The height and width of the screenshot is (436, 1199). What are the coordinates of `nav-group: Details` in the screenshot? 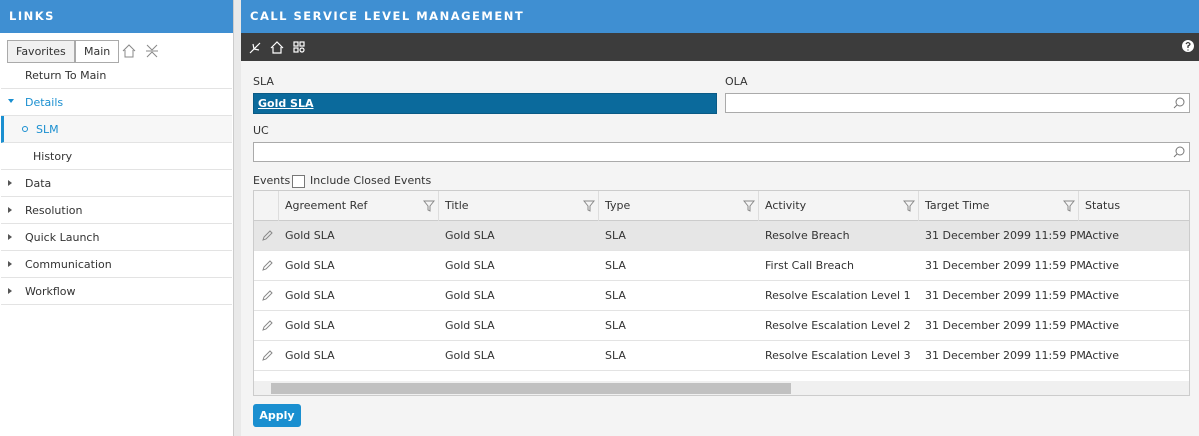 It's located at (116, 102).